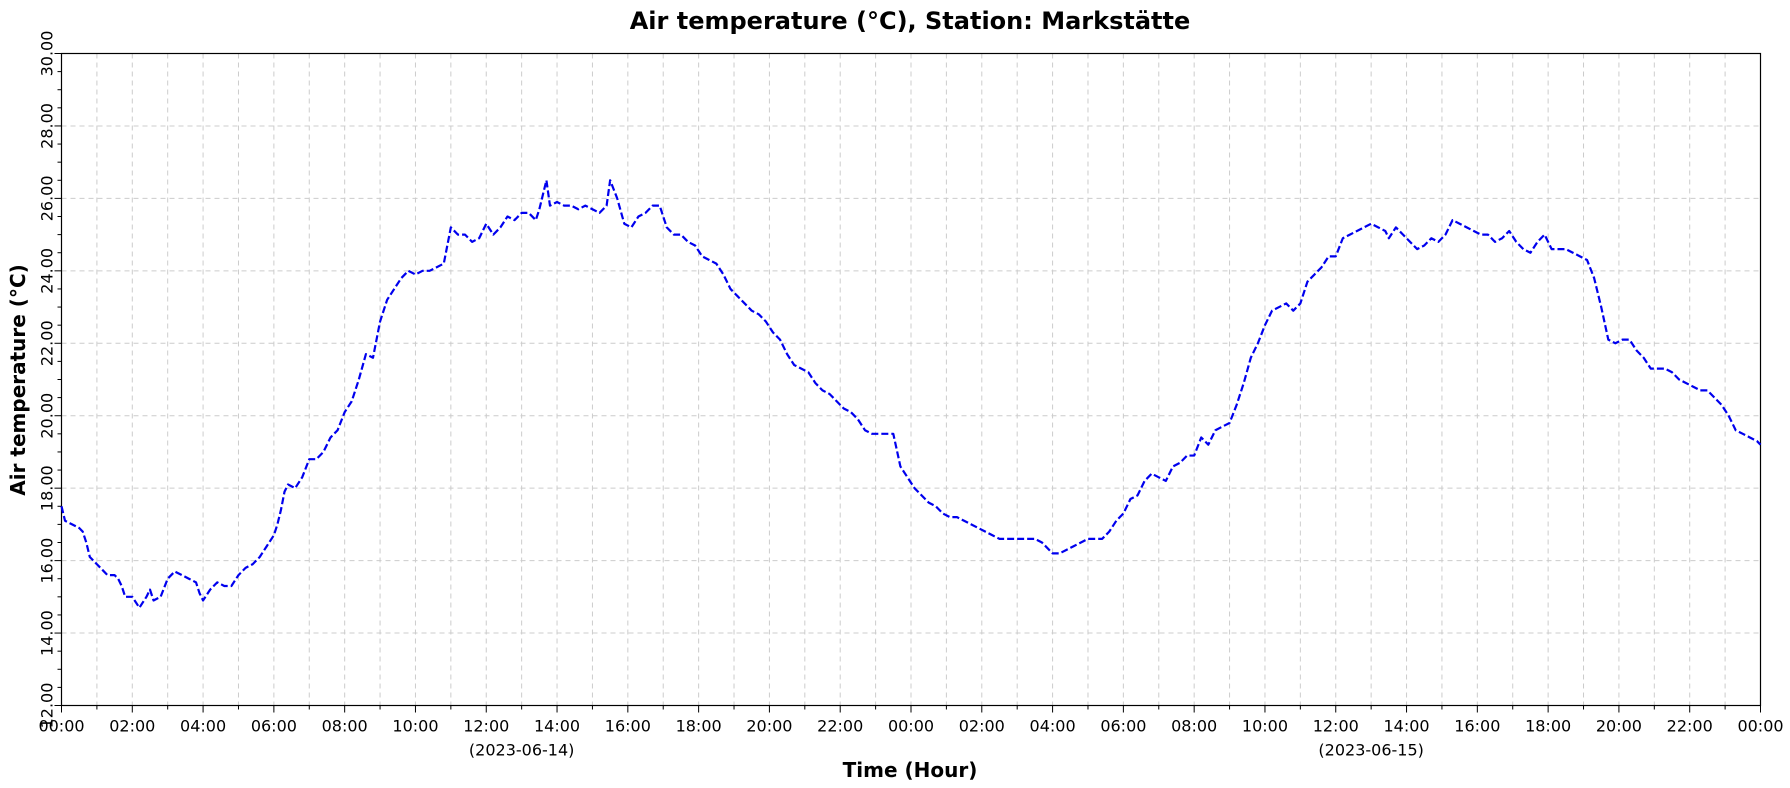 The image size is (1790, 788). What do you see at coordinates (47, 633) in the screenshot?
I see `y-tick-label: 14.00` at bounding box center [47, 633].